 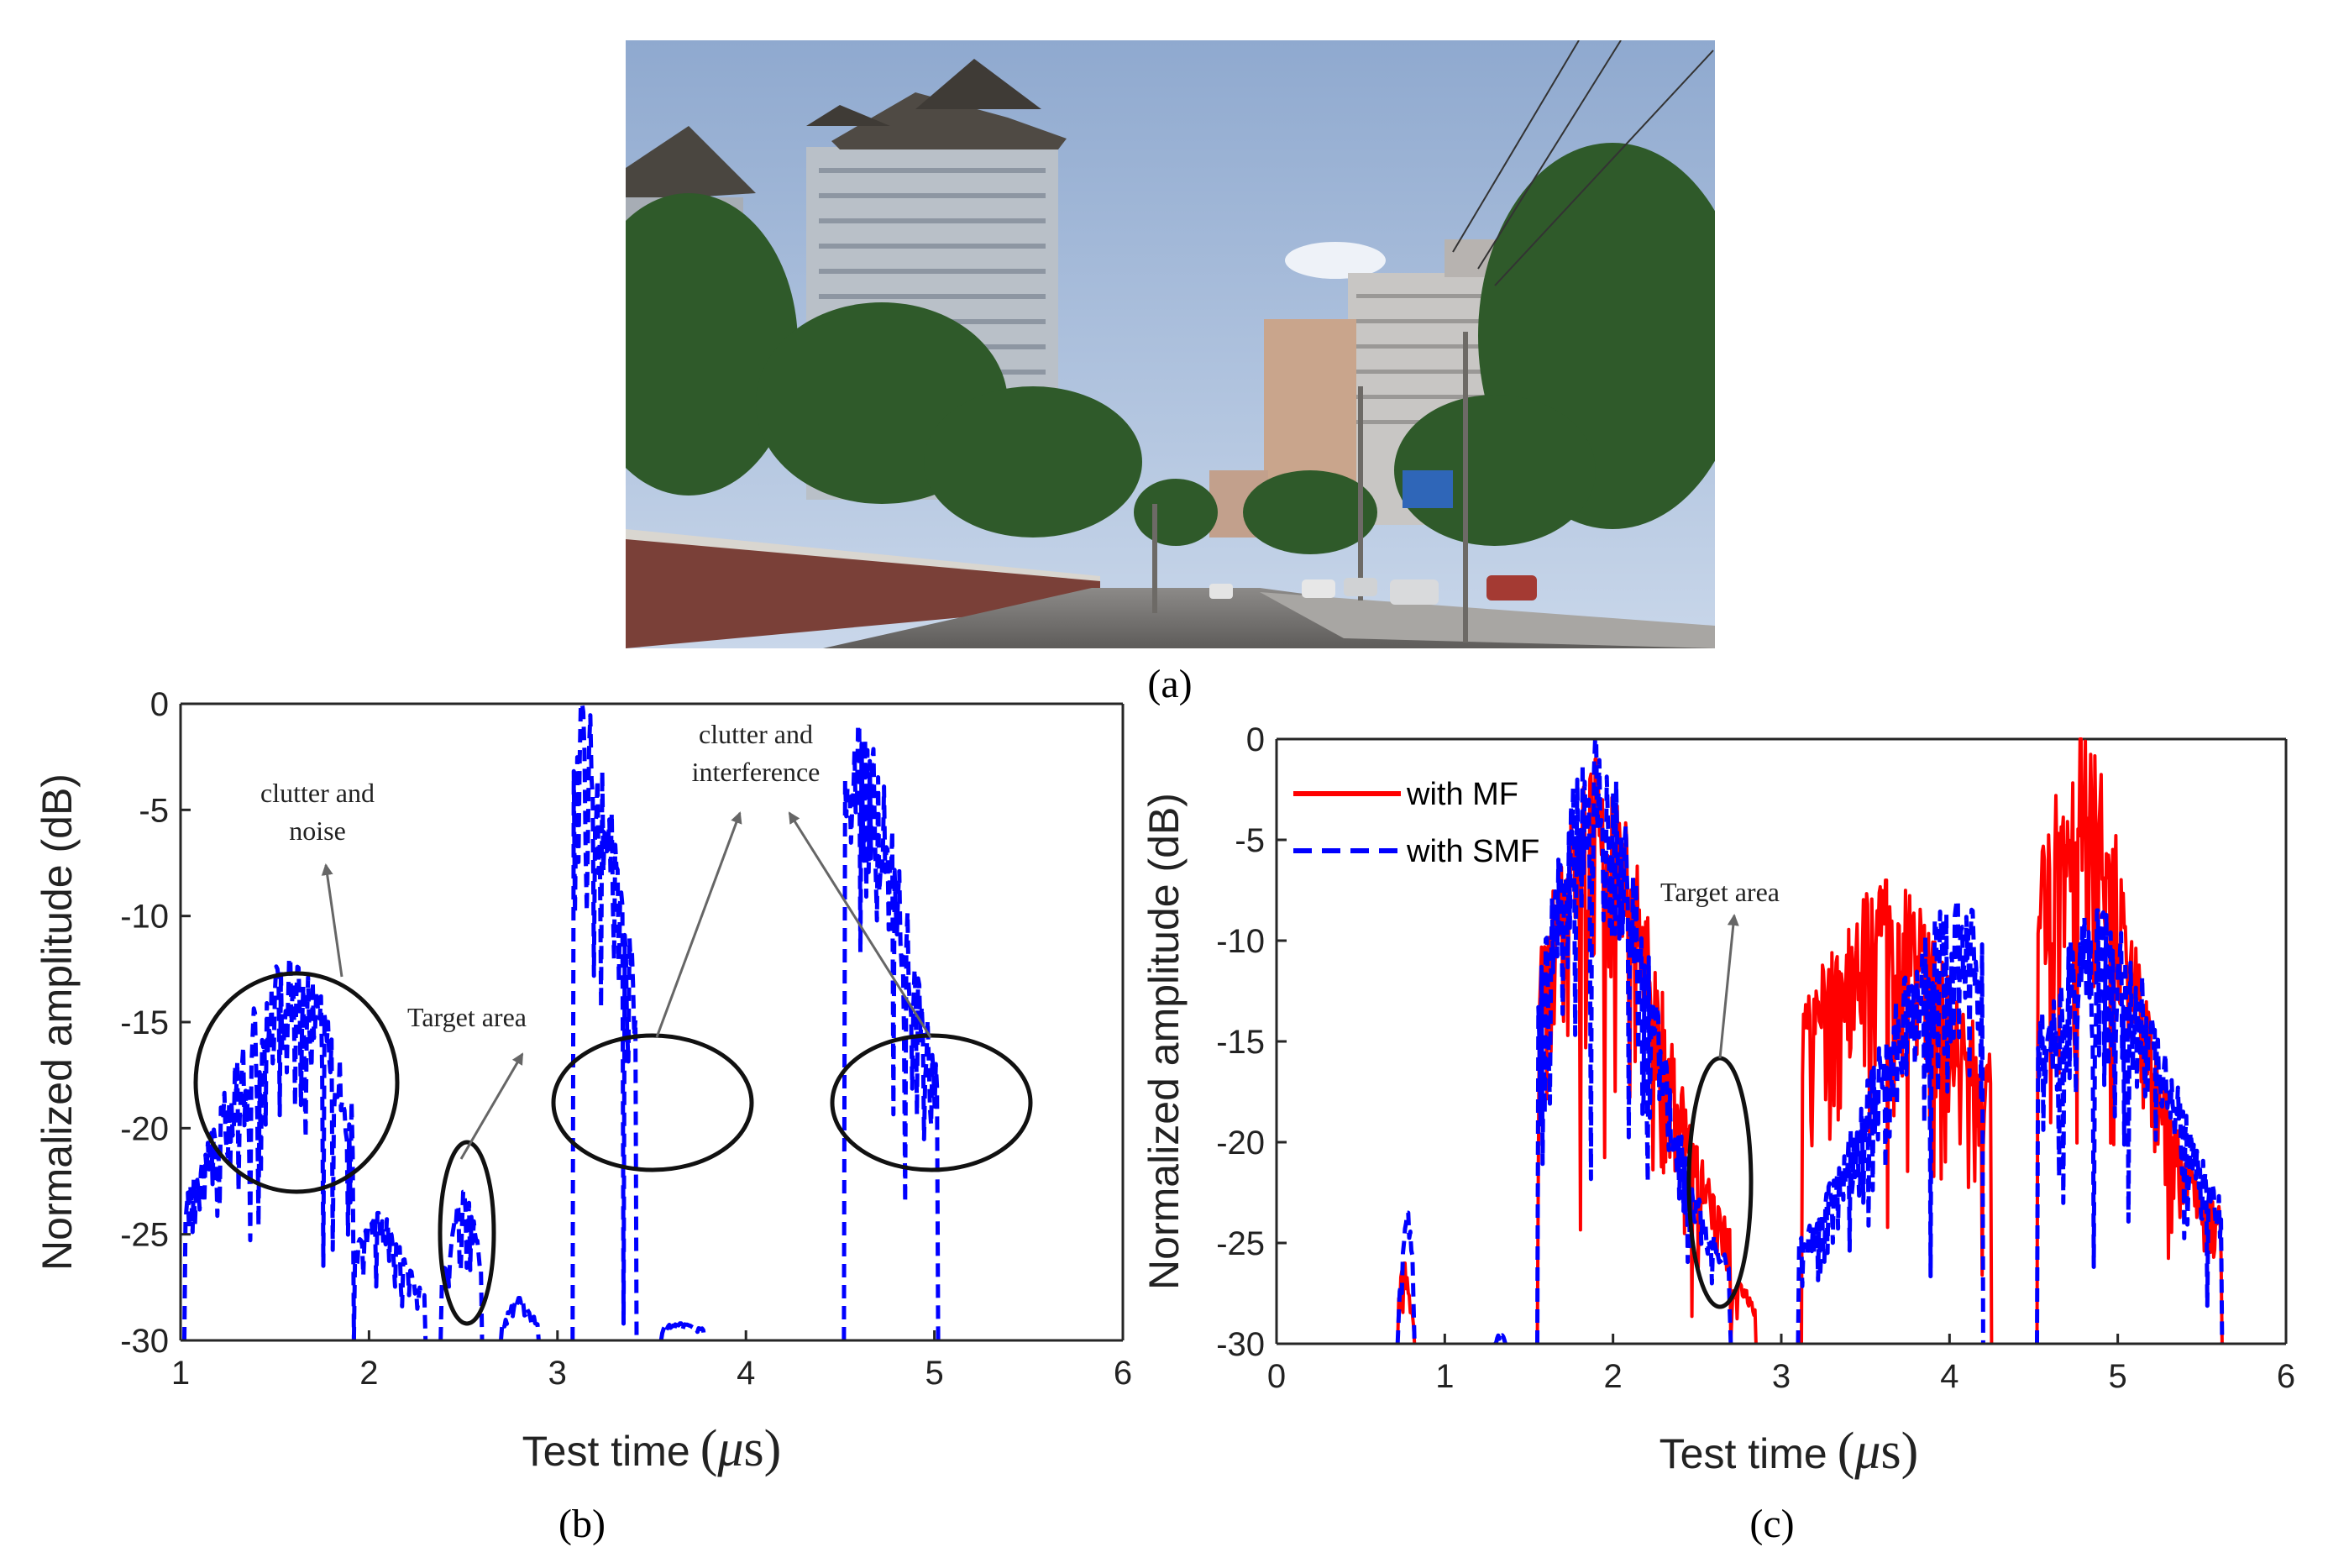 What do you see at coordinates (1240, 1143) in the screenshot?
I see `chart-c-ytick-label: -20` at bounding box center [1240, 1143].